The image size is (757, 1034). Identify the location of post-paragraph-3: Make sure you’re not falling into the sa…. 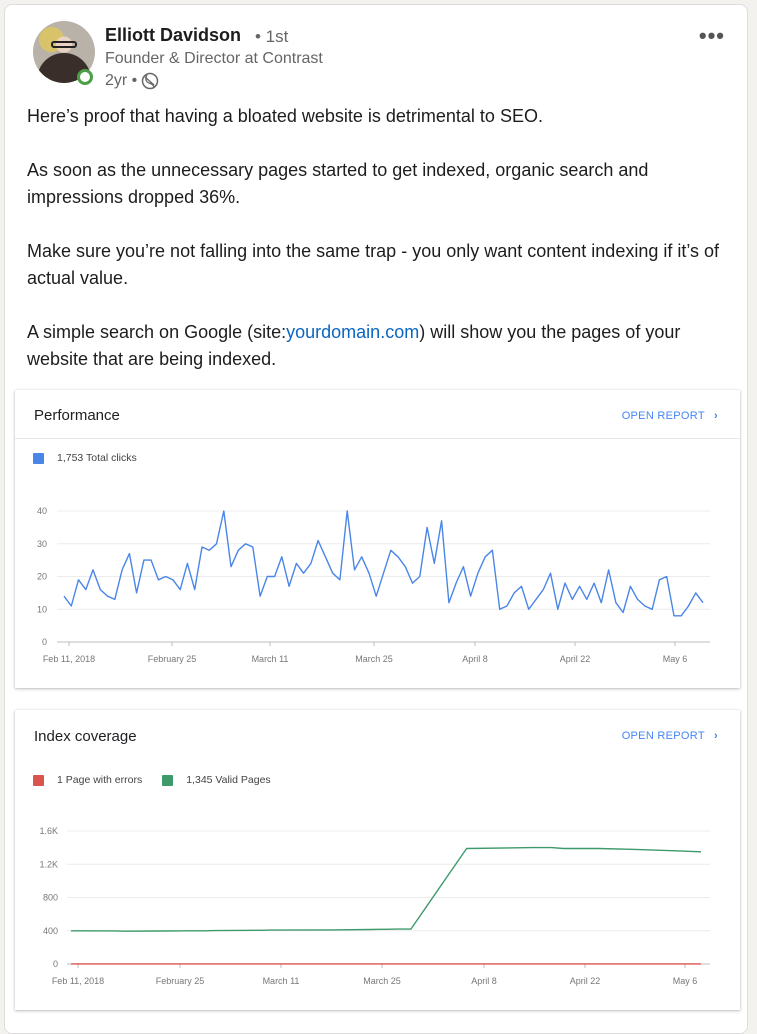
(373, 264).